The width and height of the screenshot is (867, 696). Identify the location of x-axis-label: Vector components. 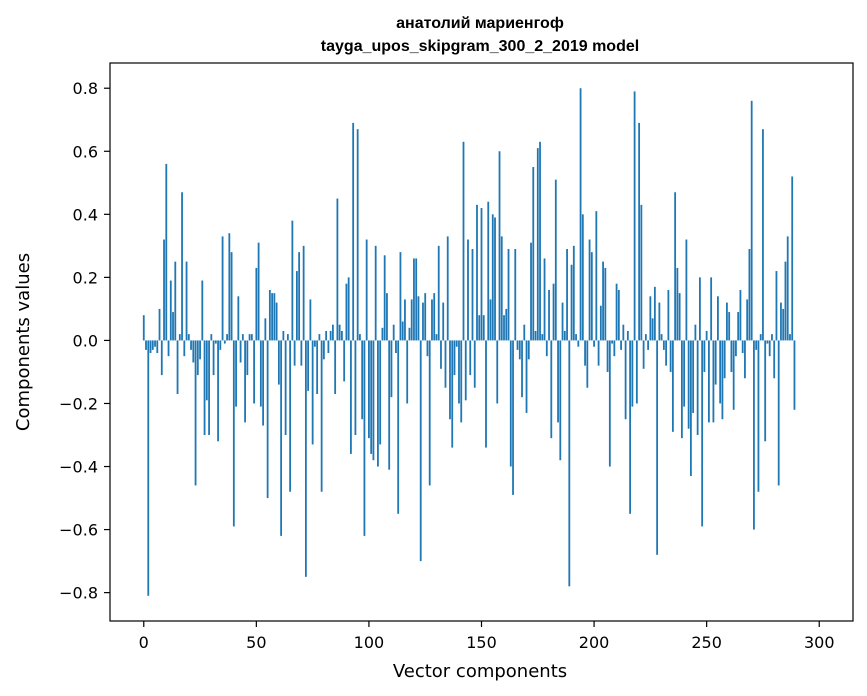
(480, 671).